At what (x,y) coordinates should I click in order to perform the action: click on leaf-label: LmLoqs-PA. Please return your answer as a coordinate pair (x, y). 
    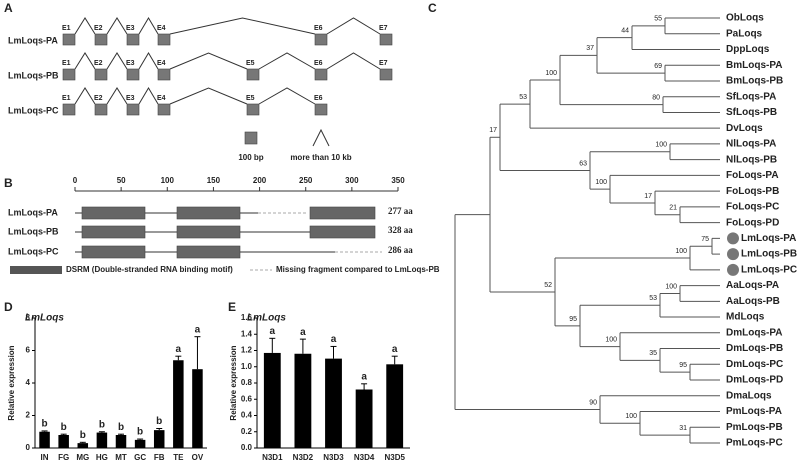
    Looking at the image, I should click on (768, 238).